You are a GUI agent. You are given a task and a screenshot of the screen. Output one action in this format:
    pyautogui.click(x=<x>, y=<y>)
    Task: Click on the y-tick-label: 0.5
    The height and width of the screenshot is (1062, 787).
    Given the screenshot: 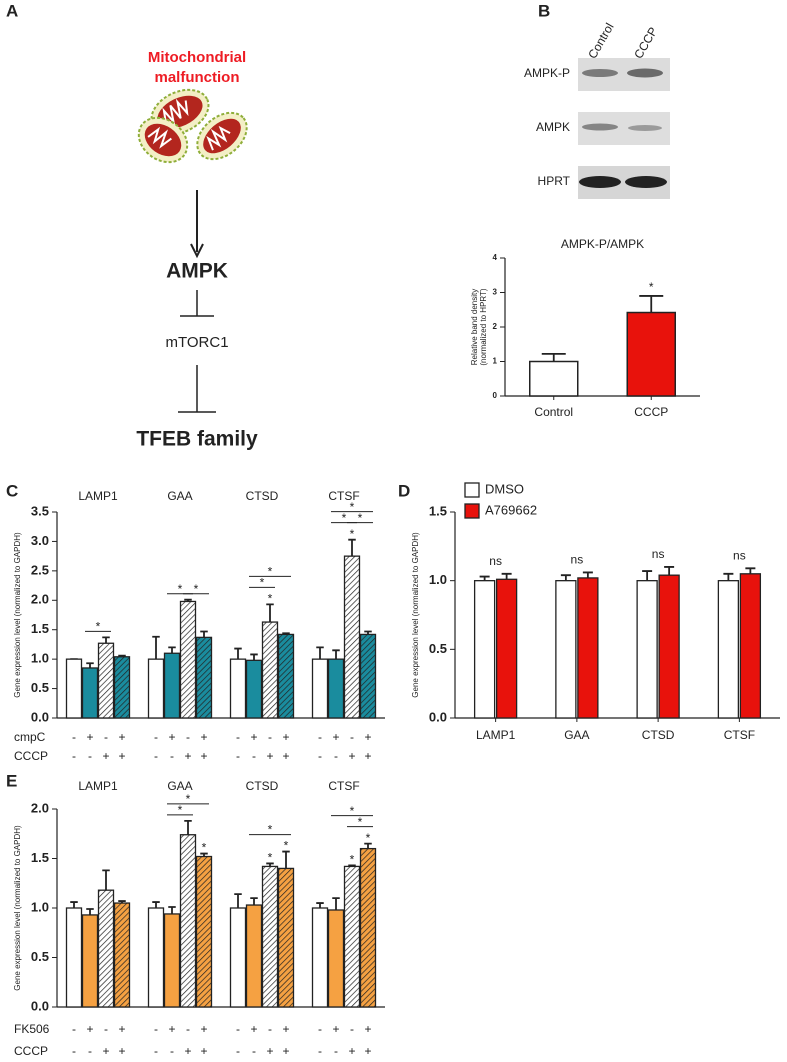 What is the action you would take?
    pyautogui.click(x=438, y=648)
    